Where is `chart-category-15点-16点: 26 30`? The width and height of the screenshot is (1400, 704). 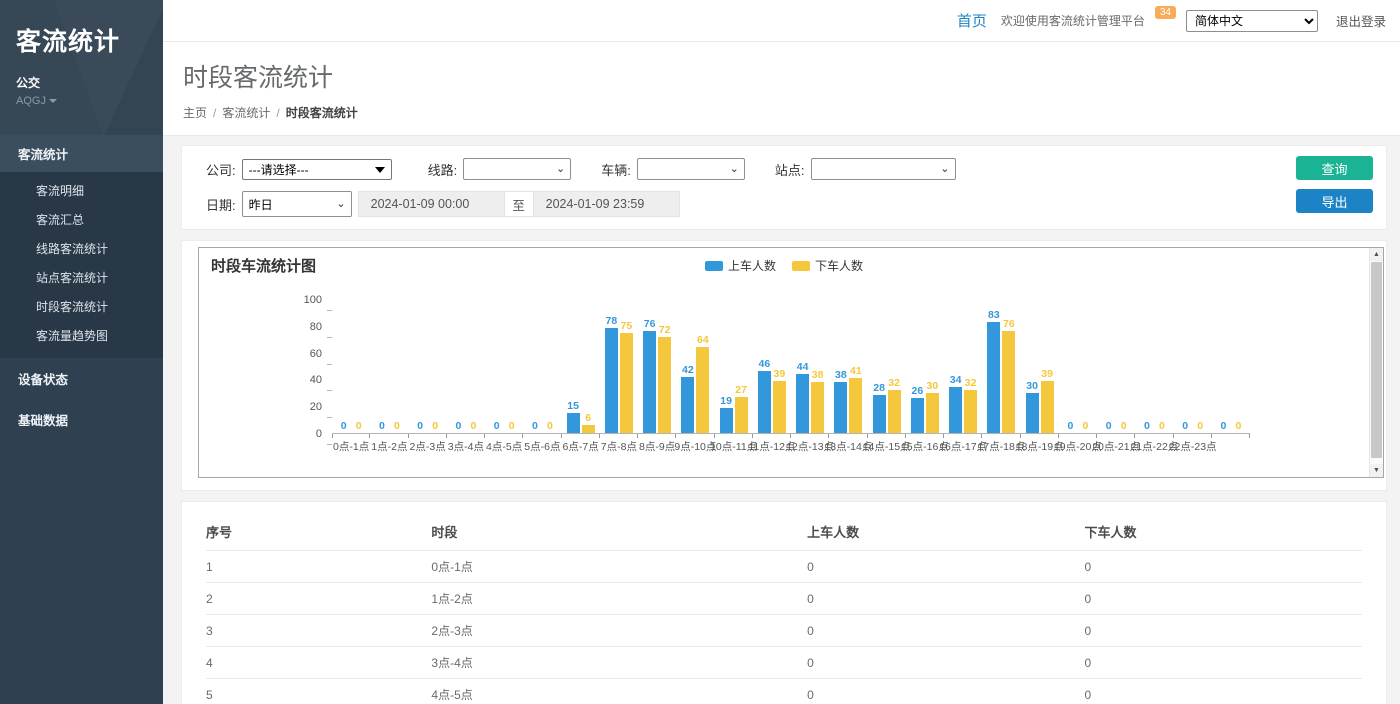
chart-category-15点-16点: 26 30 is located at coordinates (925, 366).